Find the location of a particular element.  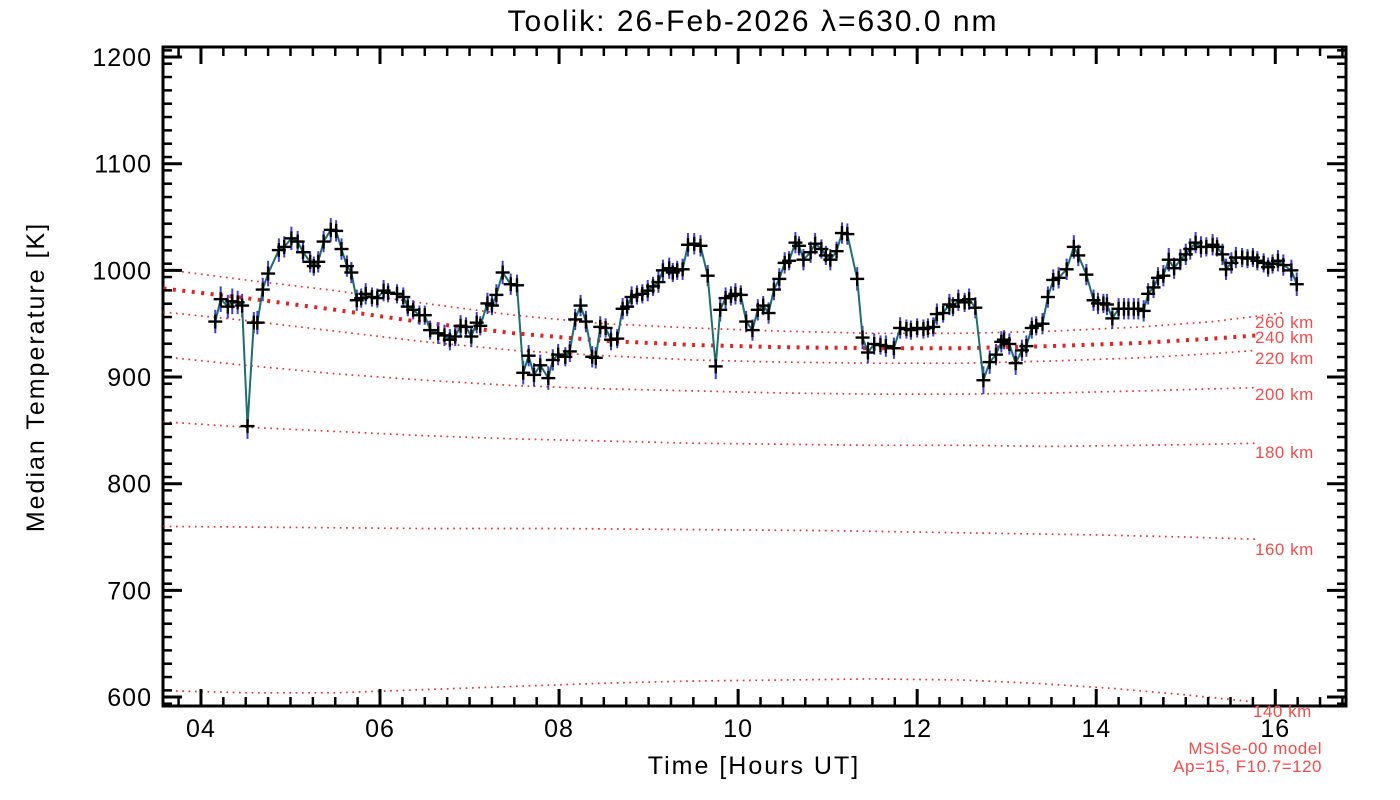

model-curve-140km is located at coordinates (706, 690).